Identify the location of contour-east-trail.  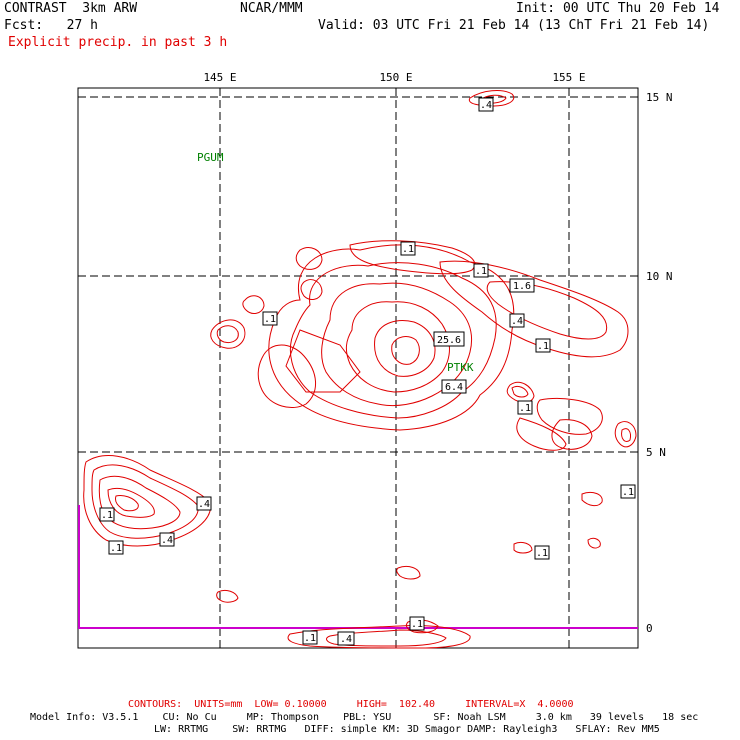
(541, 434).